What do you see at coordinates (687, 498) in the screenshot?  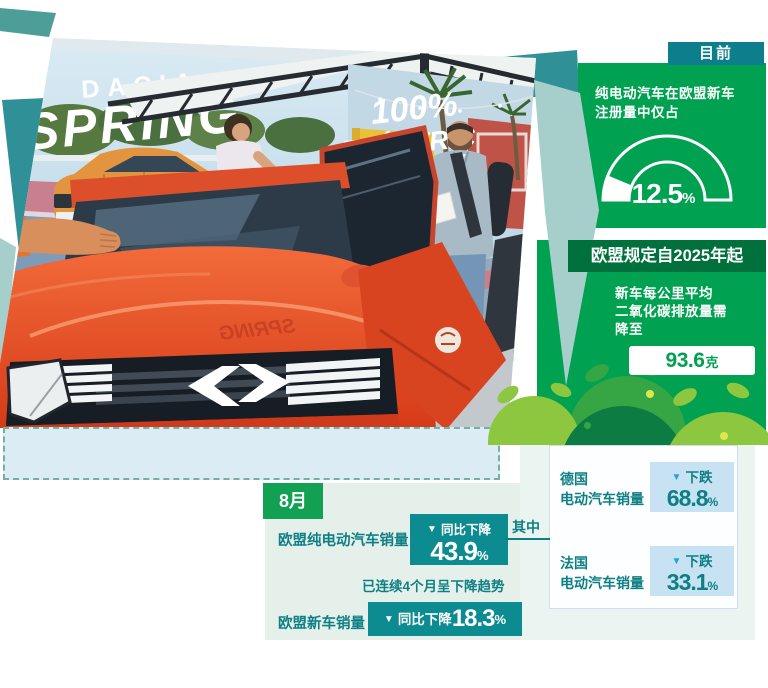 I see `germany-change-value: 68.8` at bounding box center [687, 498].